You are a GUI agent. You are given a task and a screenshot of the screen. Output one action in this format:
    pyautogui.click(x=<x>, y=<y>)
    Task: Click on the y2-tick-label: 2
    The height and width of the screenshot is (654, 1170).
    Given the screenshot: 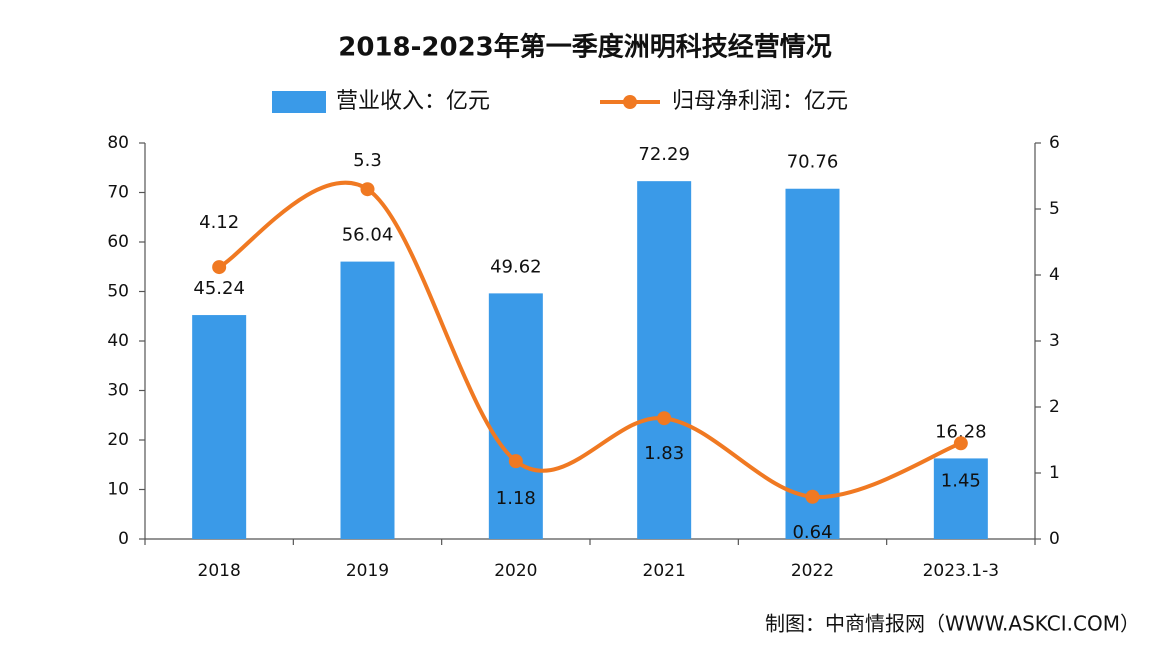 What is the action you would take?
    pyautogui.click(x=1054, y=407)
    